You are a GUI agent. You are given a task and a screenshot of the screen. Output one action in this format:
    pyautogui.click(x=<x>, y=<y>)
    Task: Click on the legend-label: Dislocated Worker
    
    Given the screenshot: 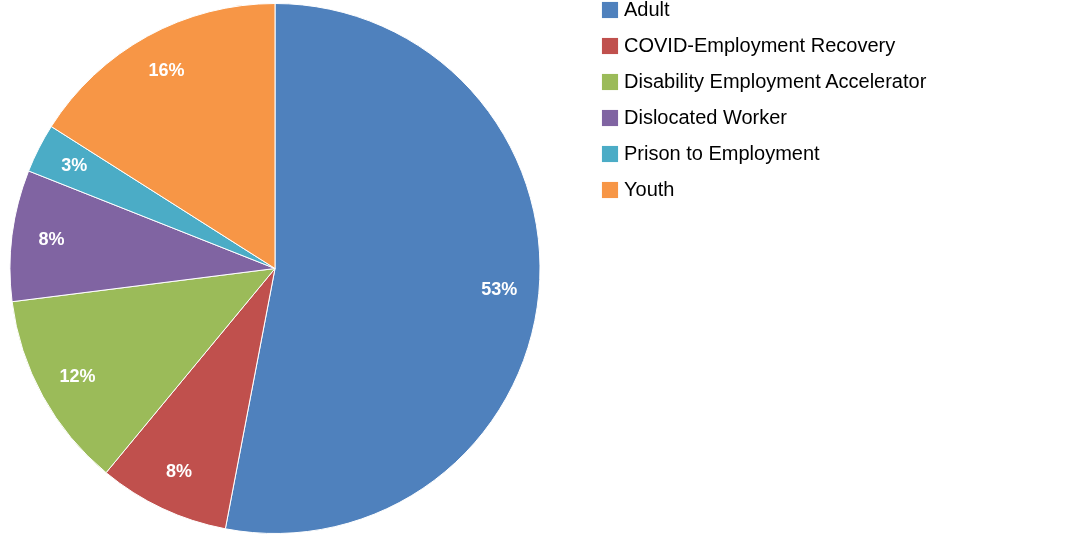 What is the action you would take?
    pyautogui.click(x=706, y=117)
    